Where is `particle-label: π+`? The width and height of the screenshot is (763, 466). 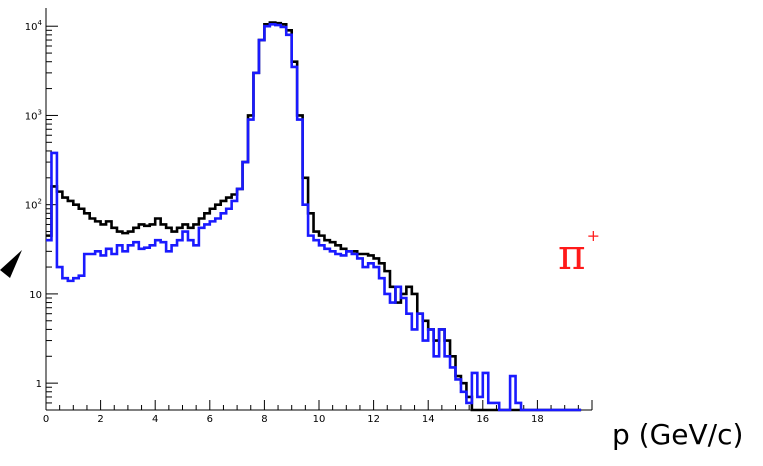
particle-label: π+ is located at coordinates (579, 252).